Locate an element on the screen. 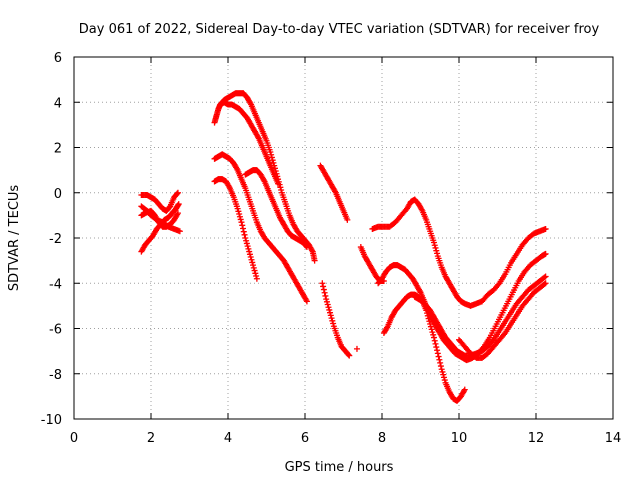  series-arc-d2 is located at coordinates (336, 319).